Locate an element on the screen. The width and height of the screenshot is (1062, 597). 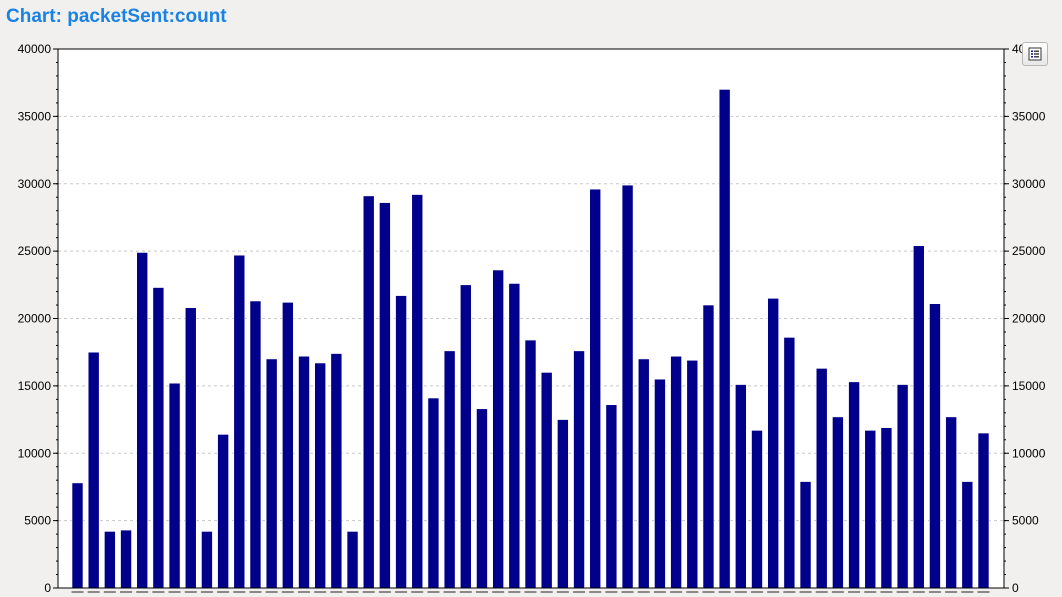
y-tick-label-right: 25000 is located at coordinates (1029, 251).